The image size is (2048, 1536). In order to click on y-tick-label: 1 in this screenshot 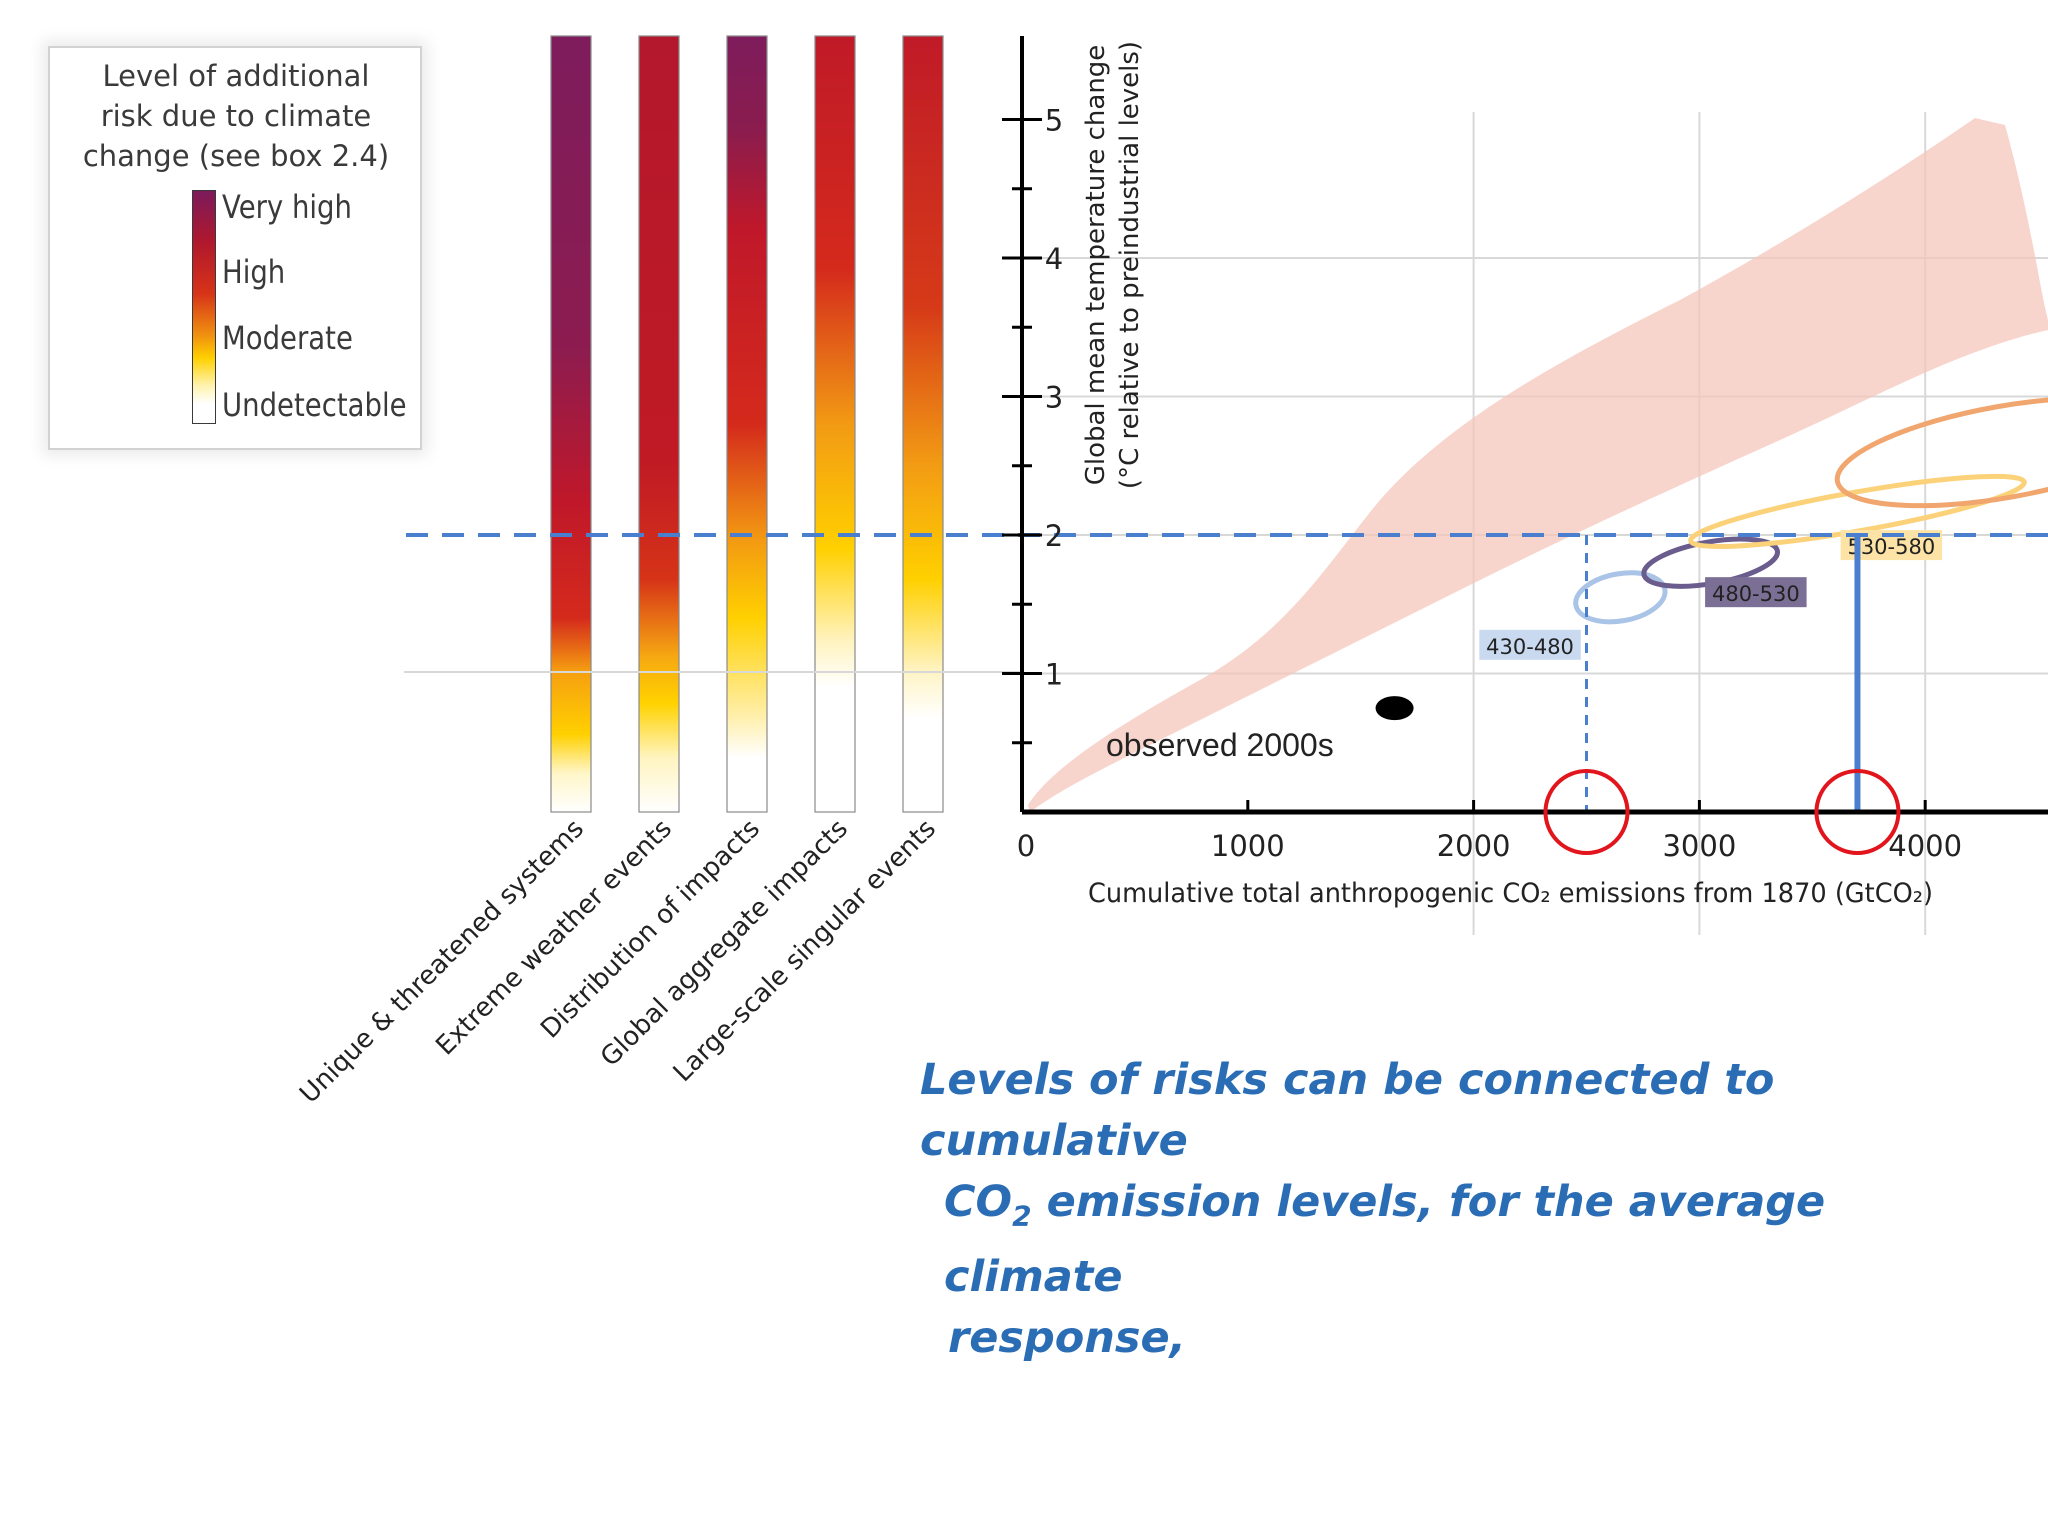, I will do `click(1054, 675)`.